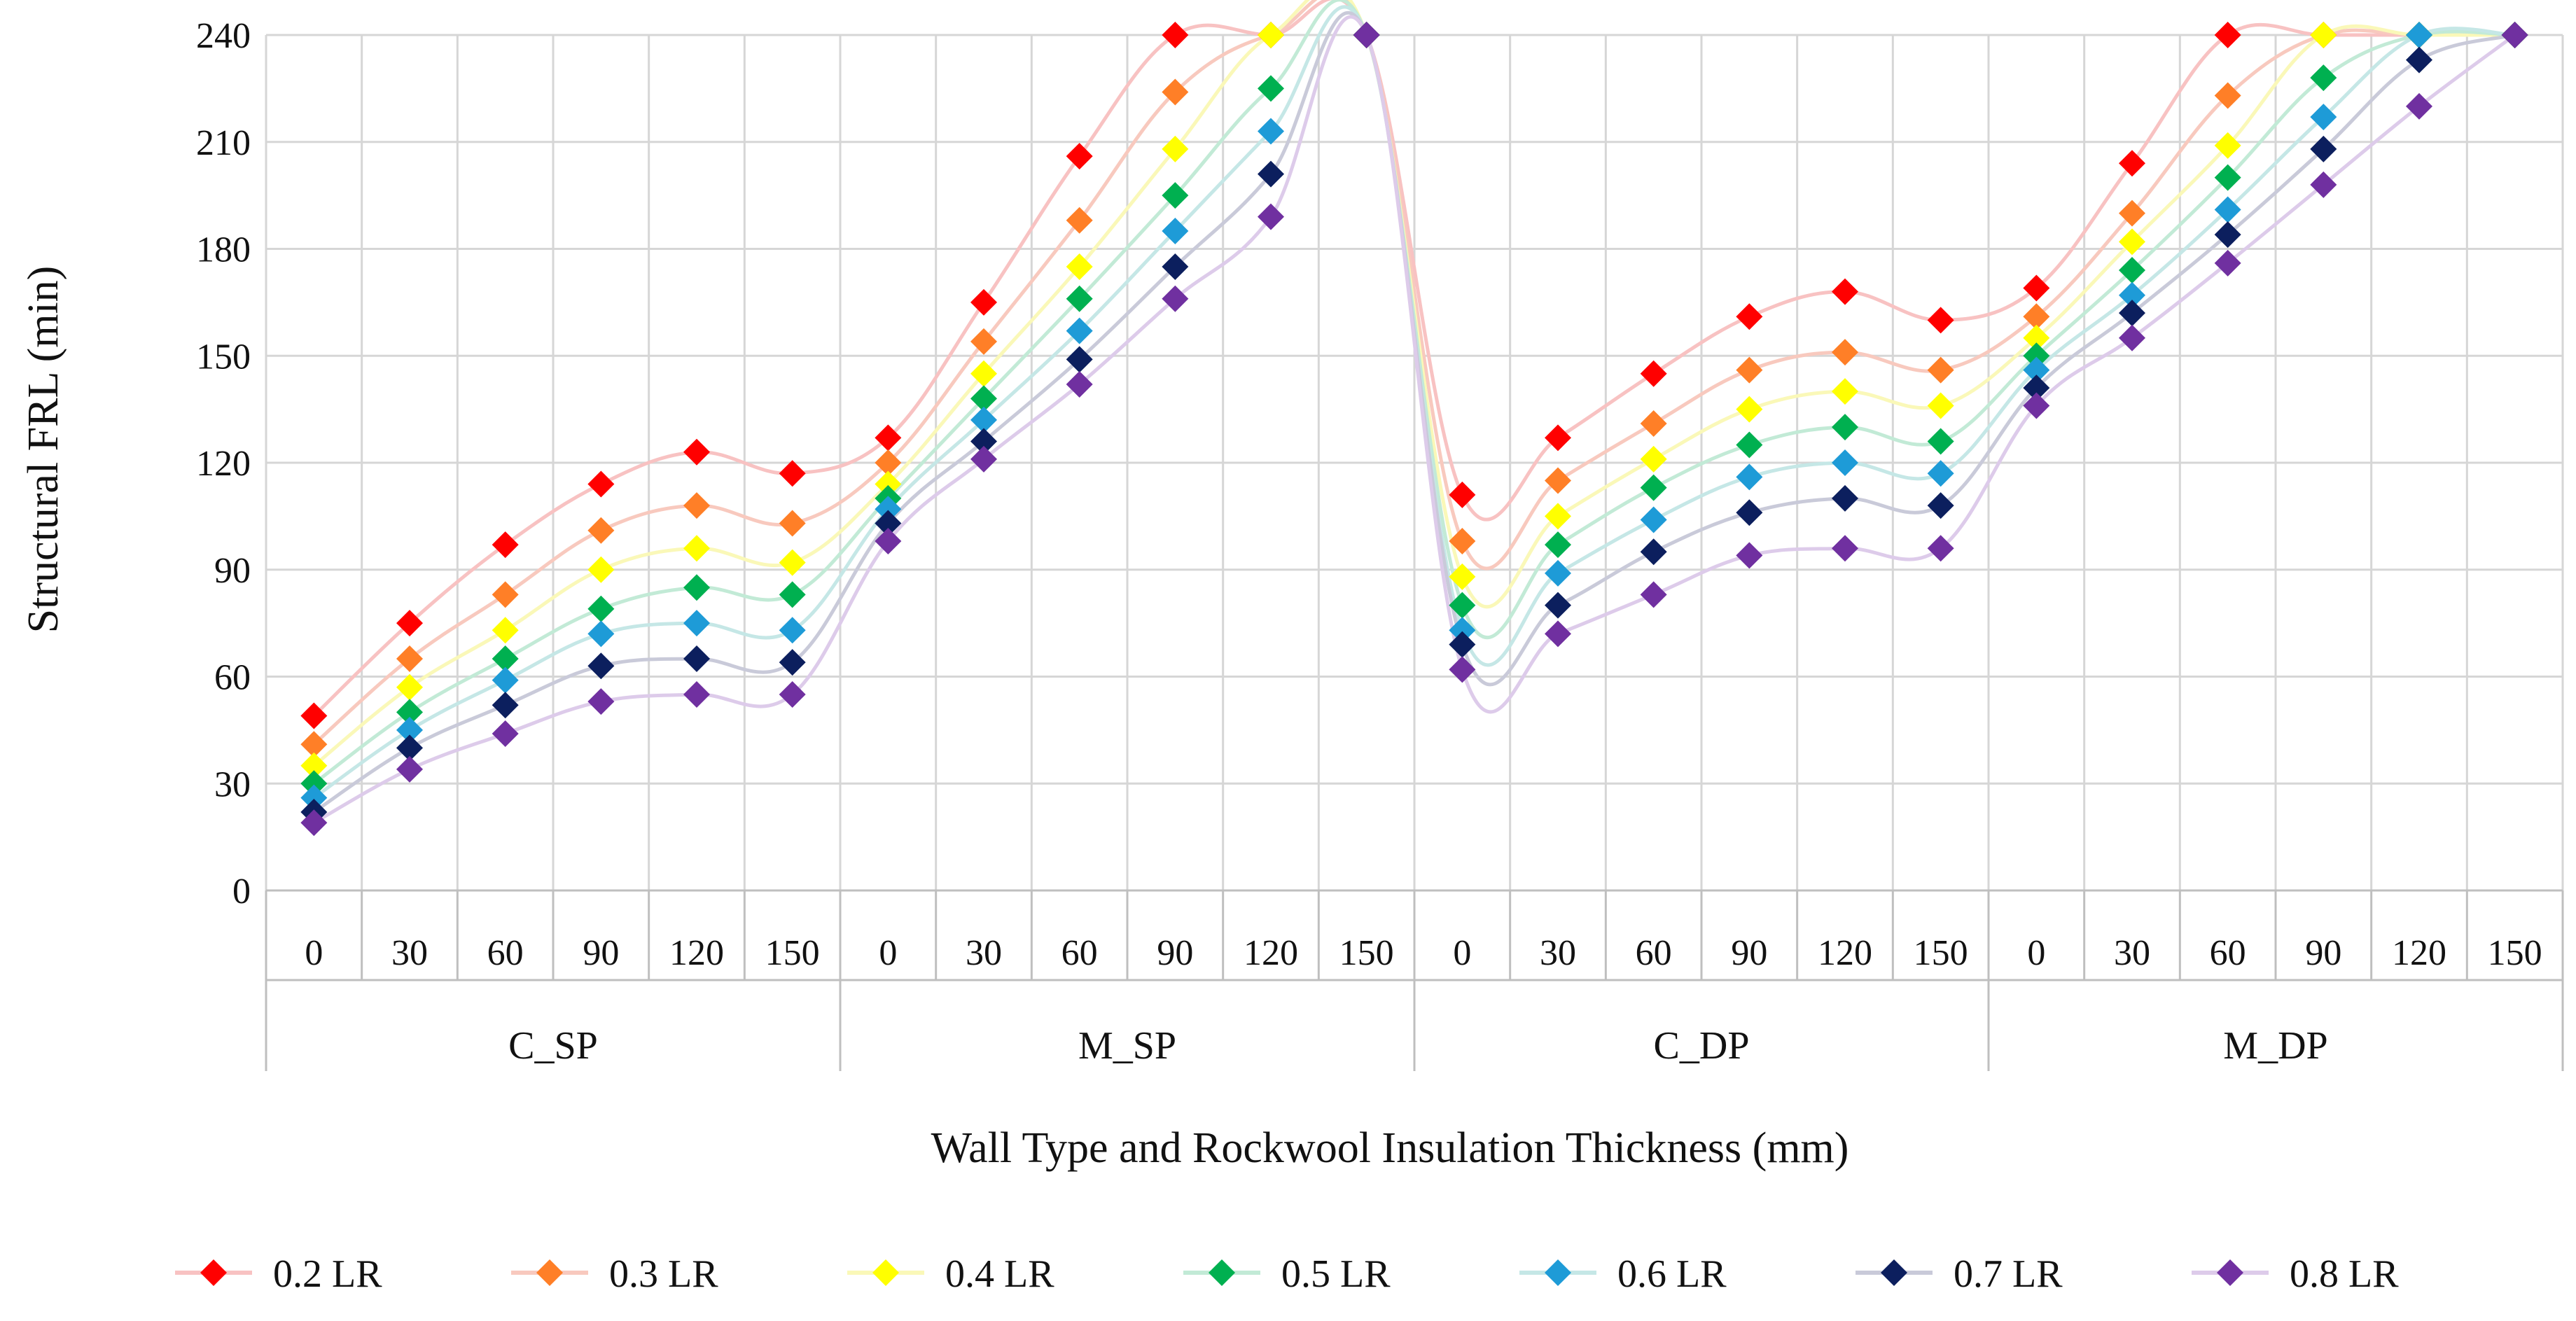  Describe the element at coordinates (1702, 1046) in the screenshot. I see `group-label: C_DP` at that location.